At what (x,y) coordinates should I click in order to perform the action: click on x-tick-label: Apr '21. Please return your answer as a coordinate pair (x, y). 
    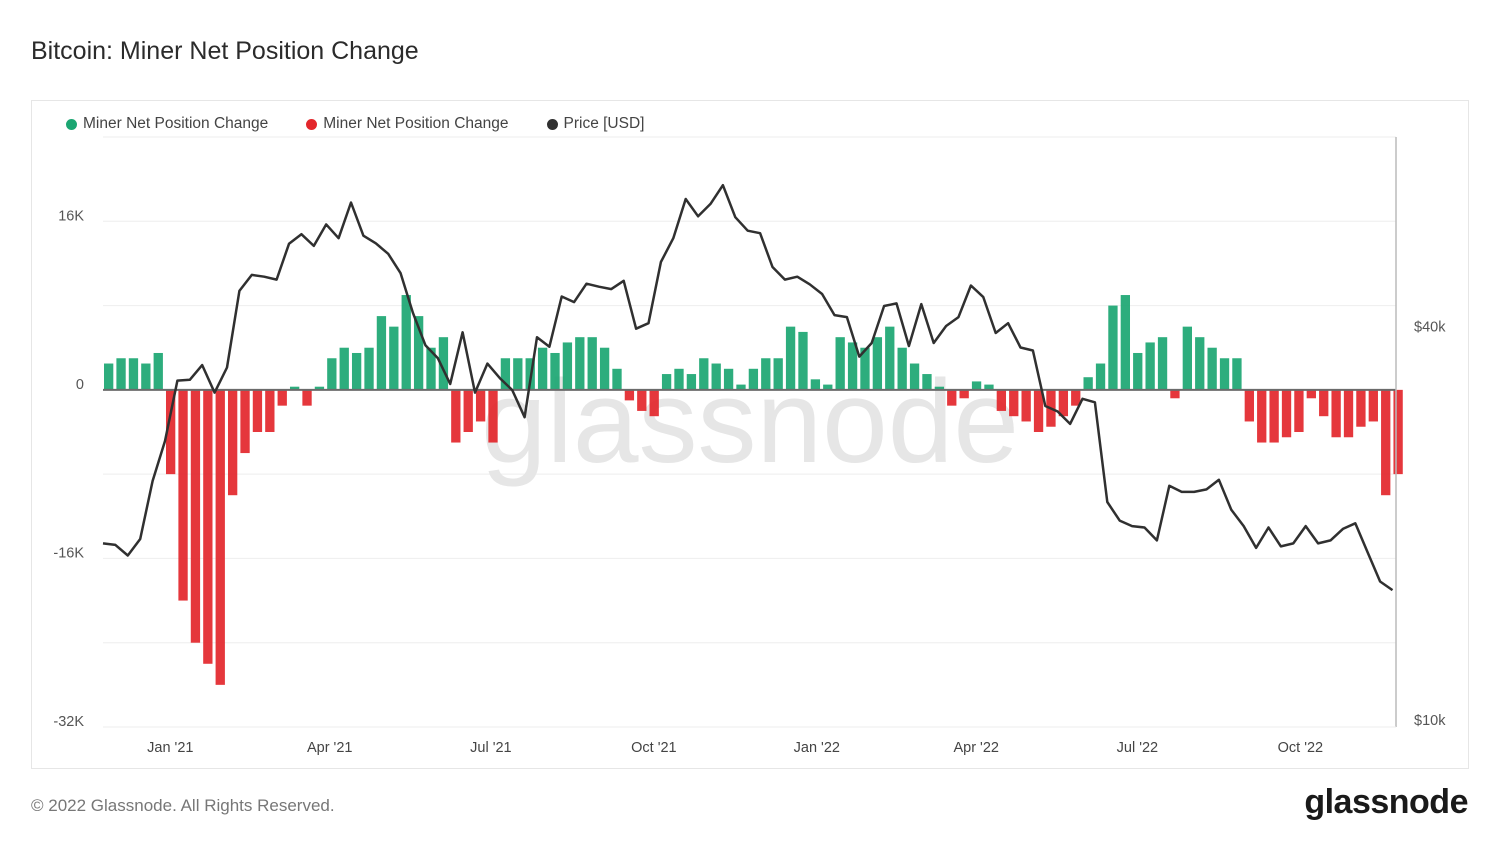
    Looking at the image, I should click on (330, 748).